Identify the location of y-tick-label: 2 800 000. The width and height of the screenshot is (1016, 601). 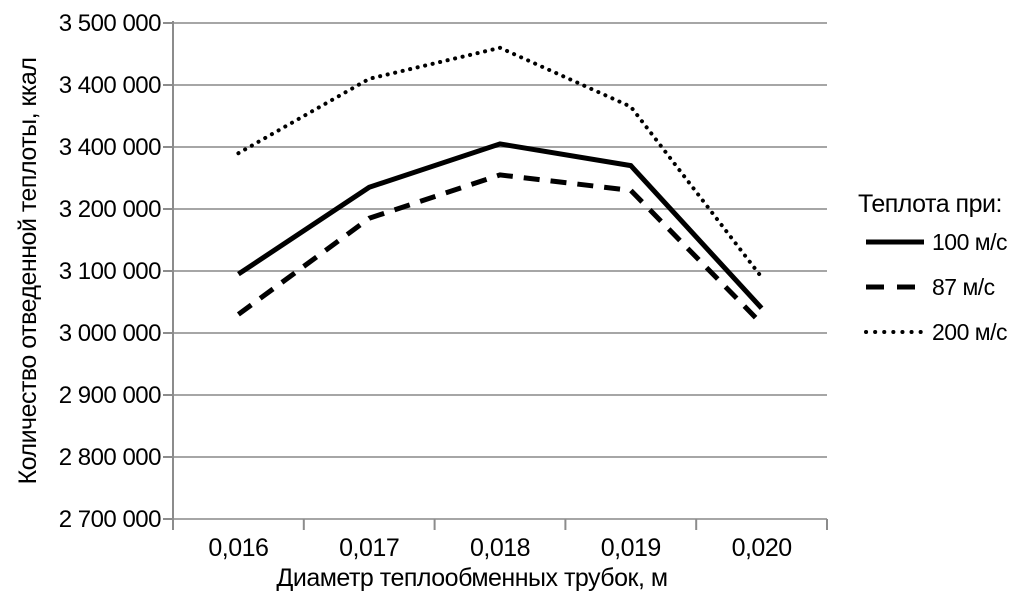
(110, 457).